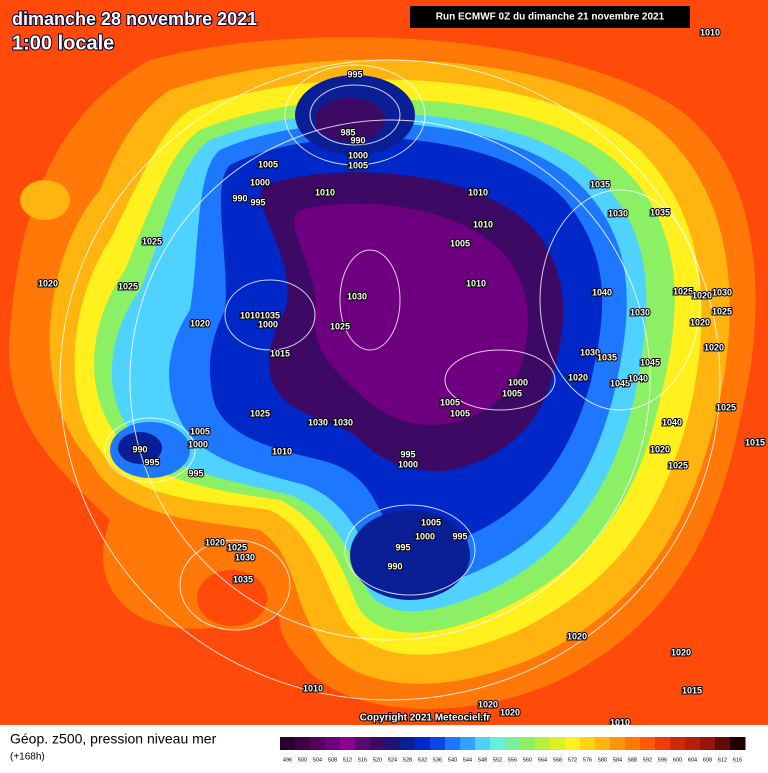 This screenshot has height=773, width=768. Describe the element at coordinates (692, 690) in the screenshot. I see `isobar-label: 1015` at that location.